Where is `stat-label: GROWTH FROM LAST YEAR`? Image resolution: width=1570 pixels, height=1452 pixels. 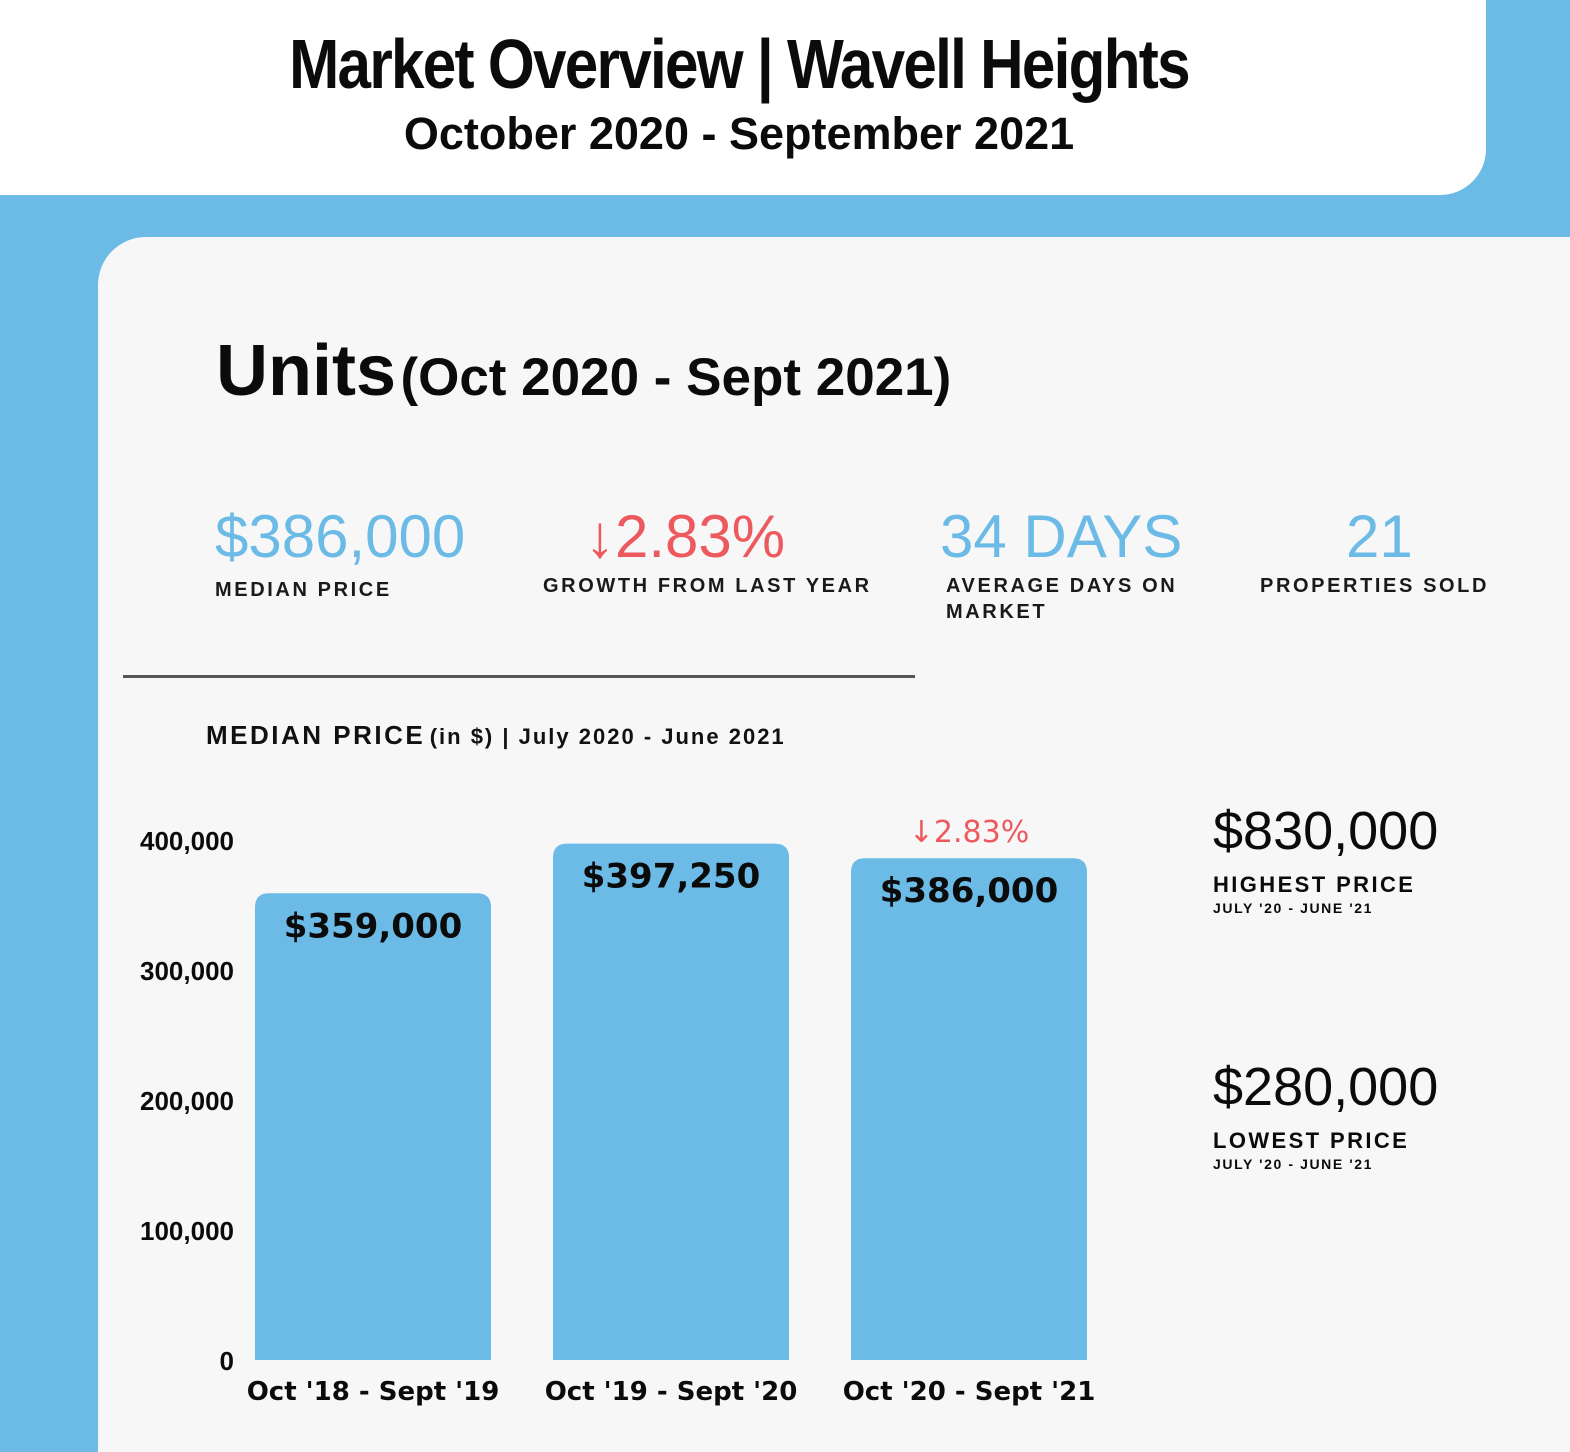 stat-label: GROWTH FROM LAST YEAR is located at coordinates (707, 586).